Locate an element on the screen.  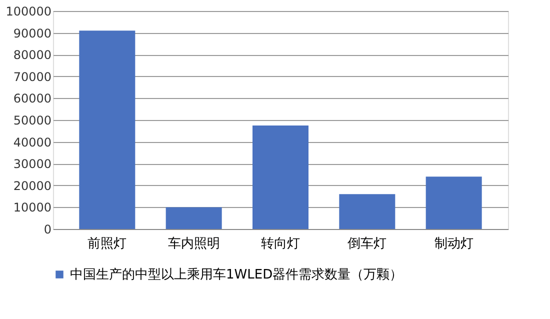
y-tick-label: 90000 is located at coordinates (32, 33).